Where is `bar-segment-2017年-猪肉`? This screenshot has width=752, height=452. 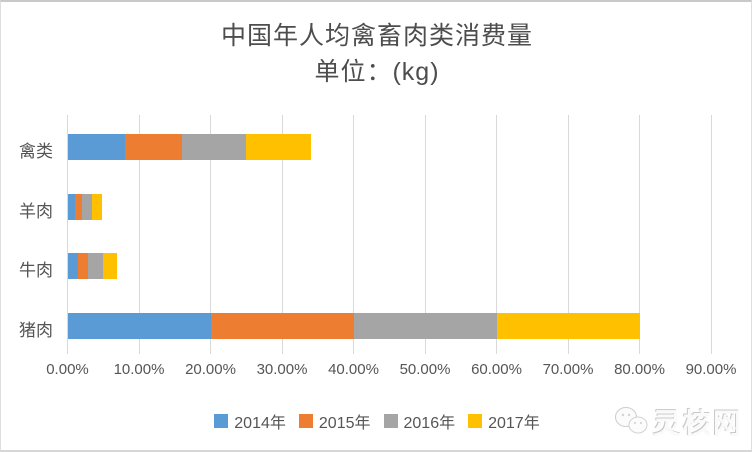
bar-segment-2017年-猪肉 is located at coordinates (568, 326).